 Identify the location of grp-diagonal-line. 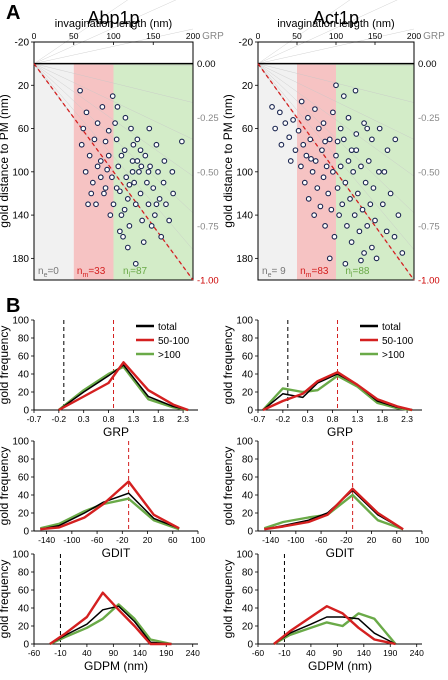
(113, 172).